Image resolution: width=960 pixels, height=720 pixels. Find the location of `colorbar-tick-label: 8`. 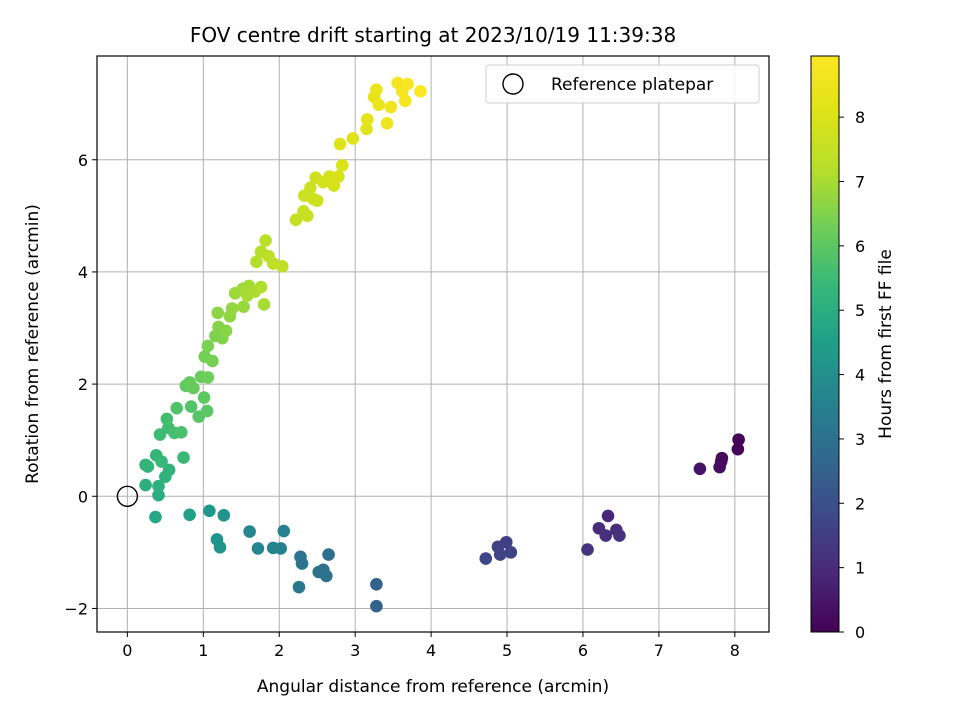

colorbar-tick-label: 8 is located at coordinates (860, 117).